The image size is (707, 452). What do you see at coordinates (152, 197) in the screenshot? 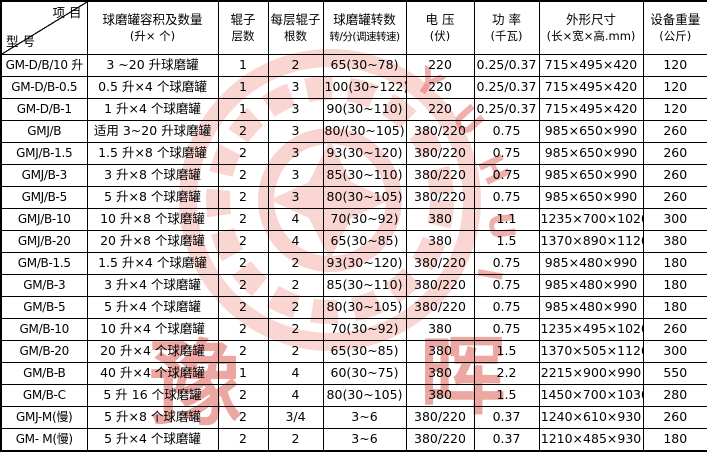
I see `cell-capacity: 5 升×8 个球磨罐` at bounding box center [152, 197].